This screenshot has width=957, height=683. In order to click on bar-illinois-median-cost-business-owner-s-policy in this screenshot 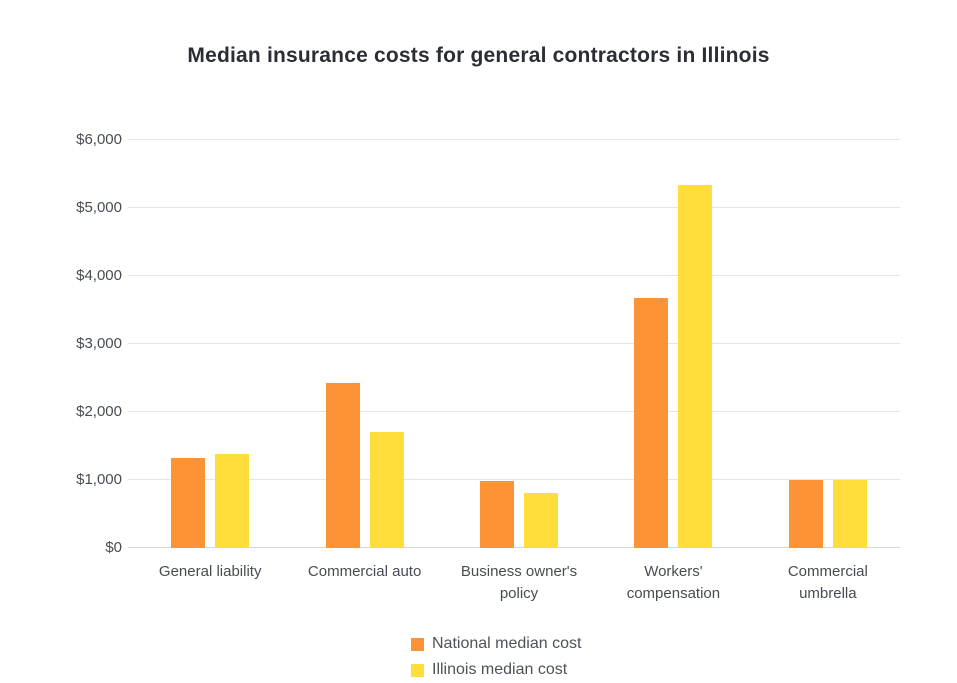, I will do `click(541, 520)`.